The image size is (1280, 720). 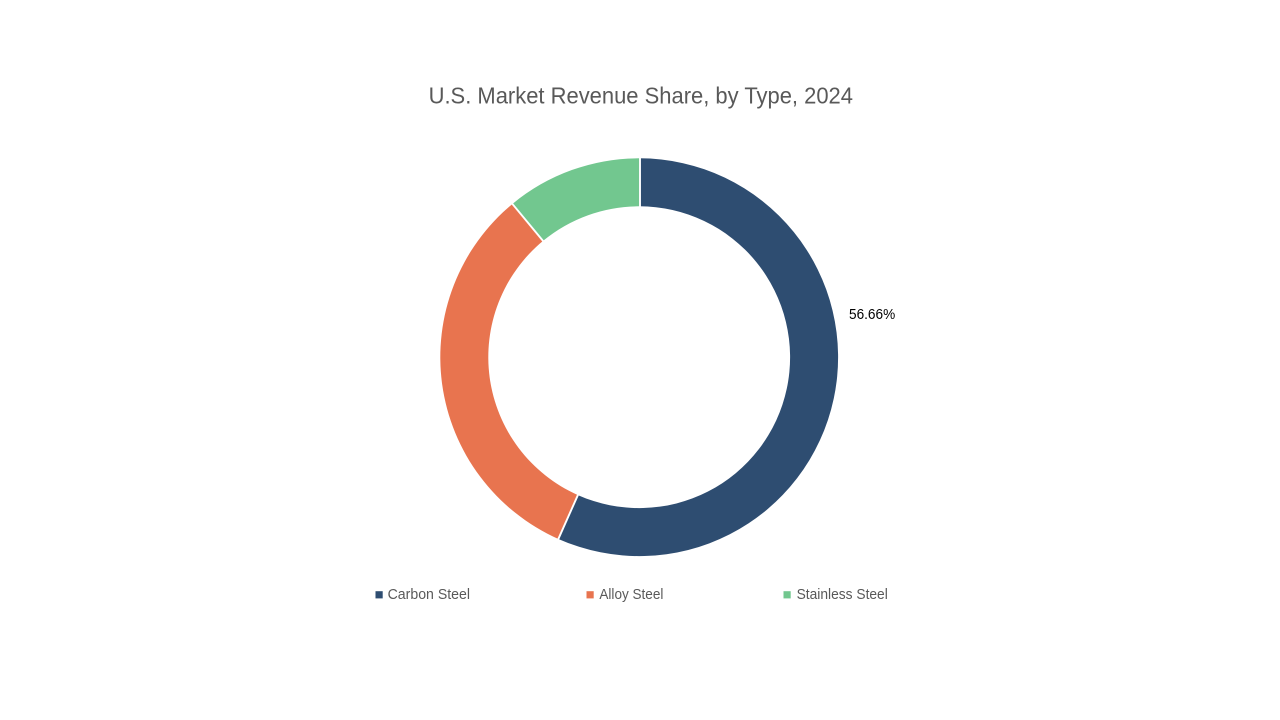 I want to click on svg-text: Stainless Steel, so click(x=842, y=595).